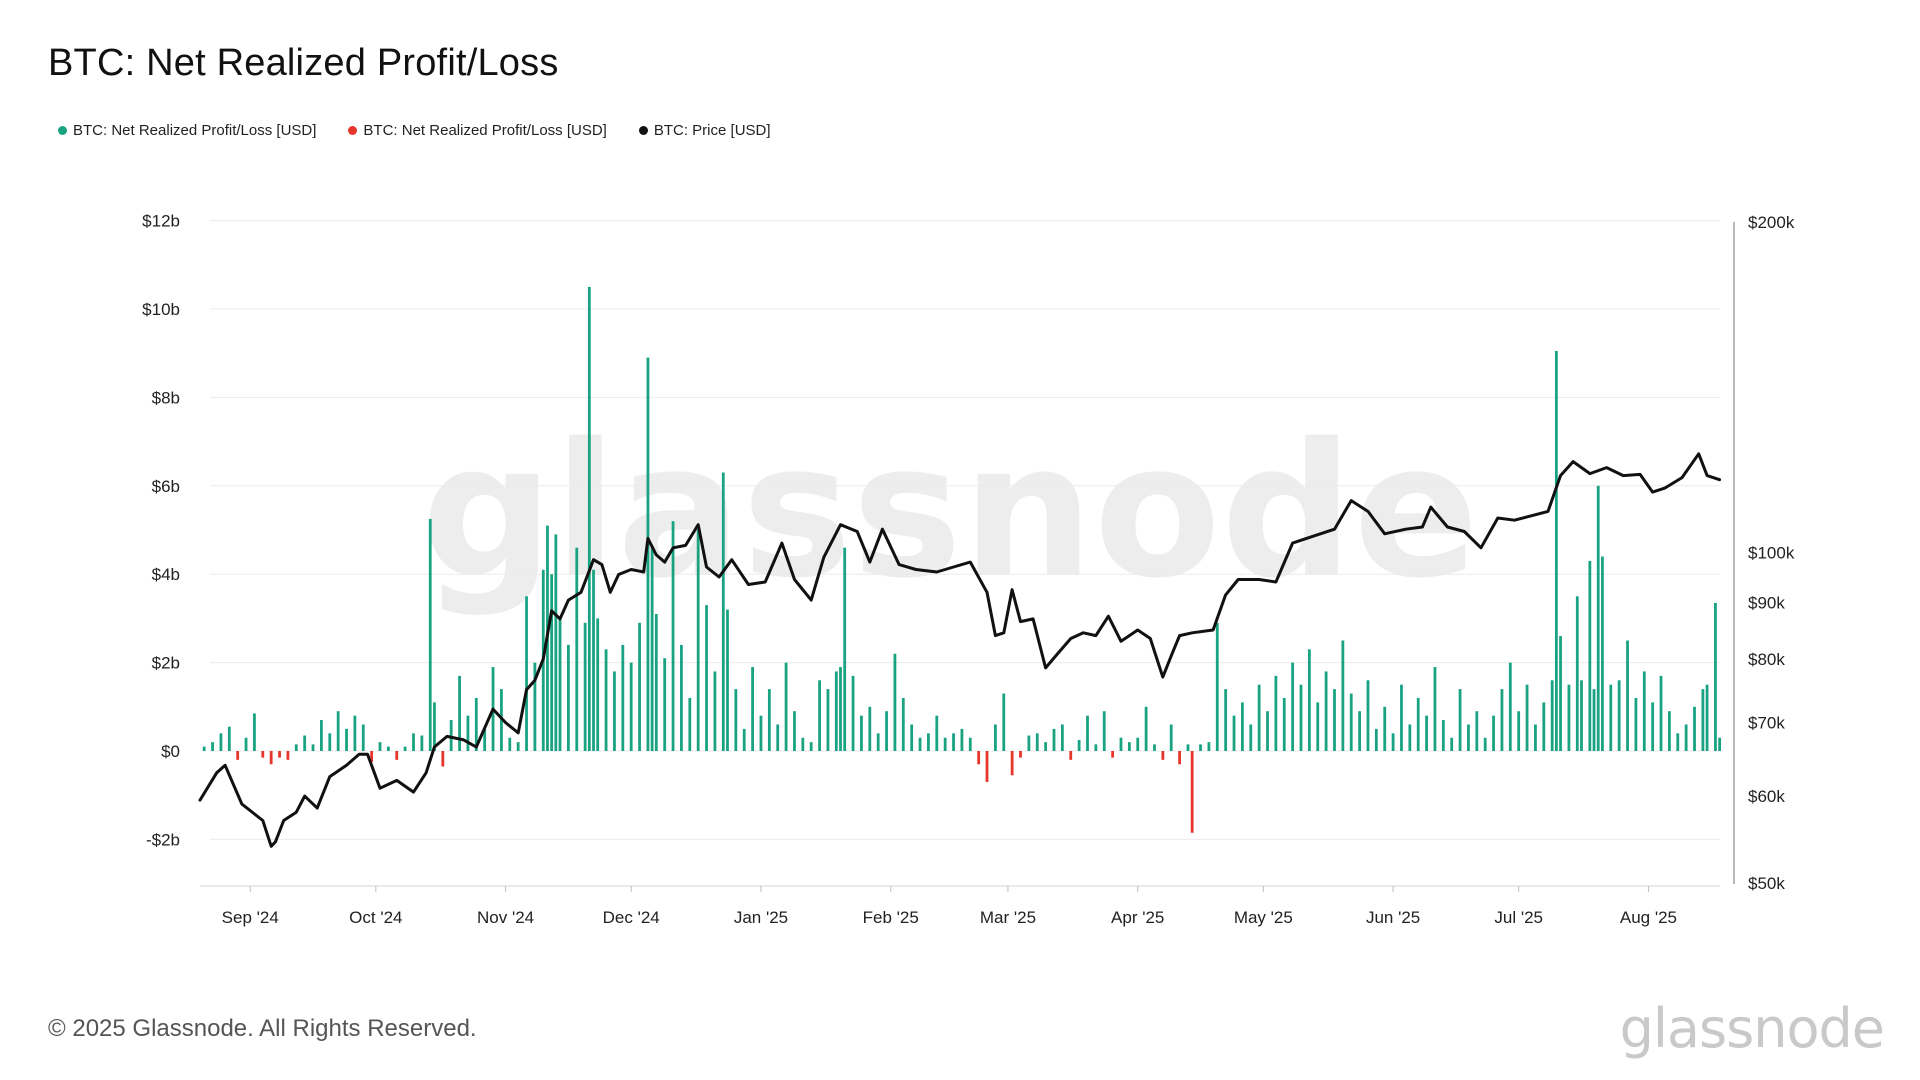 Image resolution: width=1920 pixels, height=1080 pixels. What do you see at coordinates (353, 130) in the screenshot?
I see `legend-dot-loss` at bounding box center [353, 130].